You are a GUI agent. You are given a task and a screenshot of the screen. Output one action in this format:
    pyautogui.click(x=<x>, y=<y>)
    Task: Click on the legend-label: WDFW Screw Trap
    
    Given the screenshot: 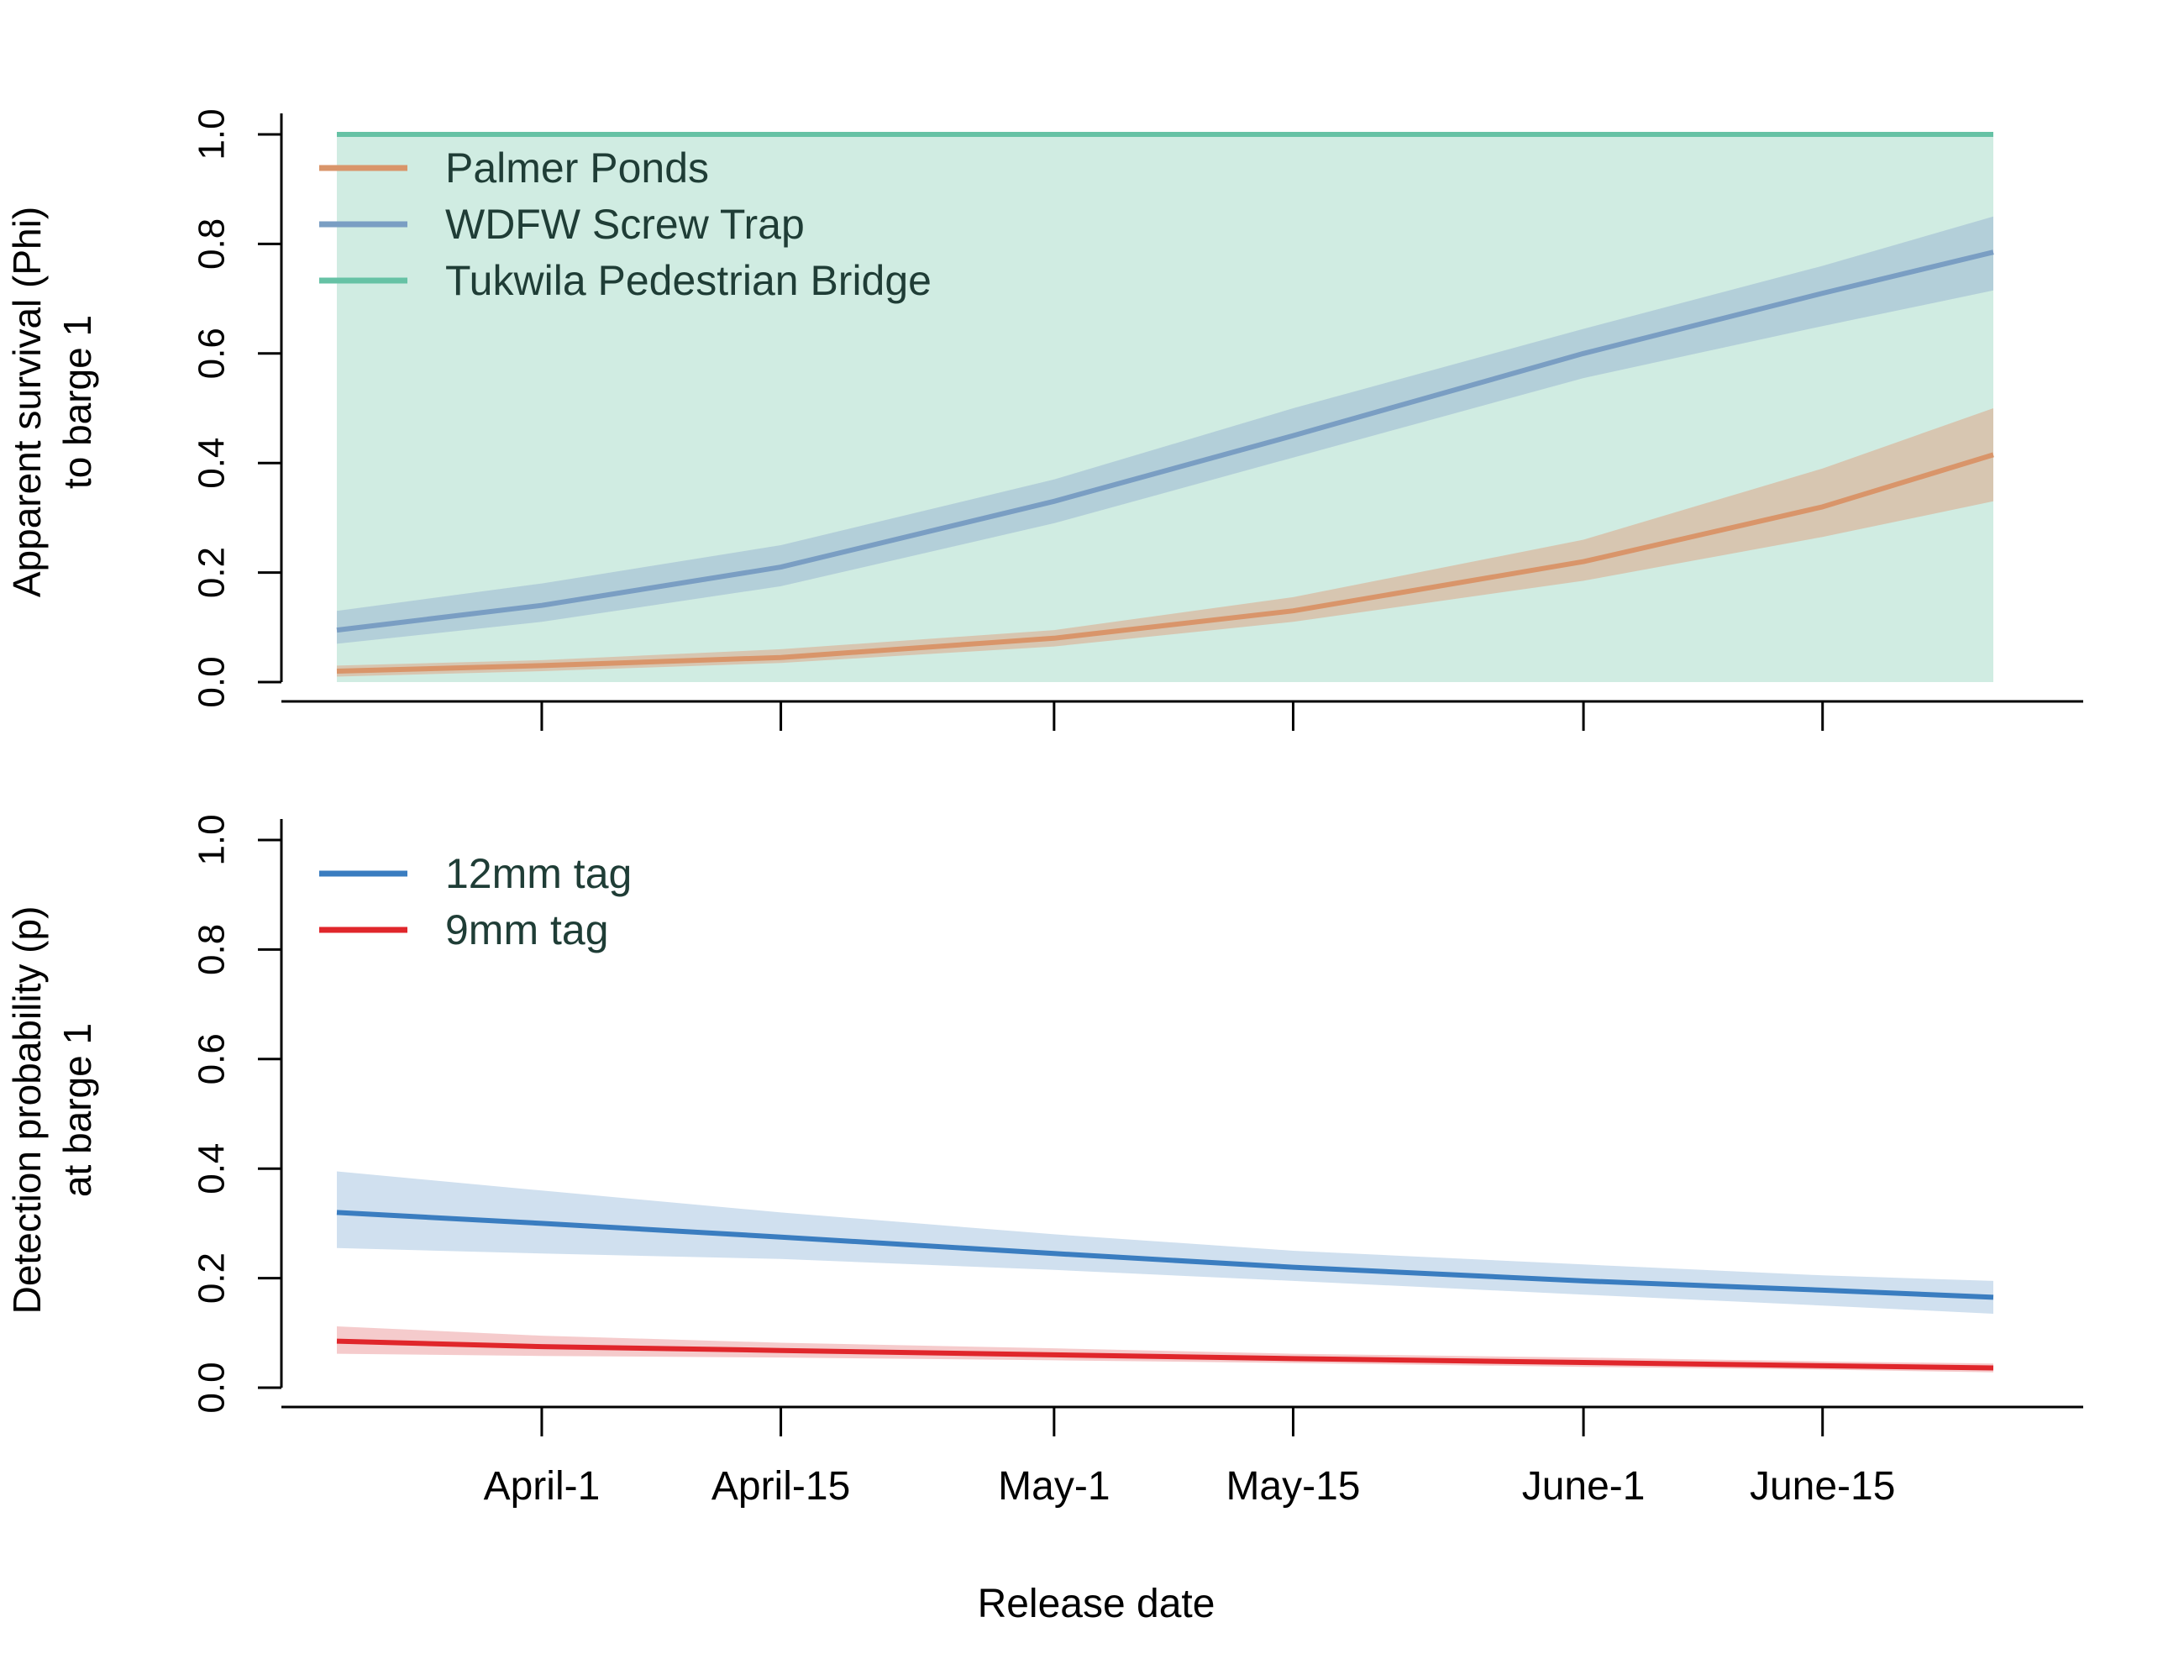 What is the action you would take?
    pyautogui.click(x=625, y=224)
    